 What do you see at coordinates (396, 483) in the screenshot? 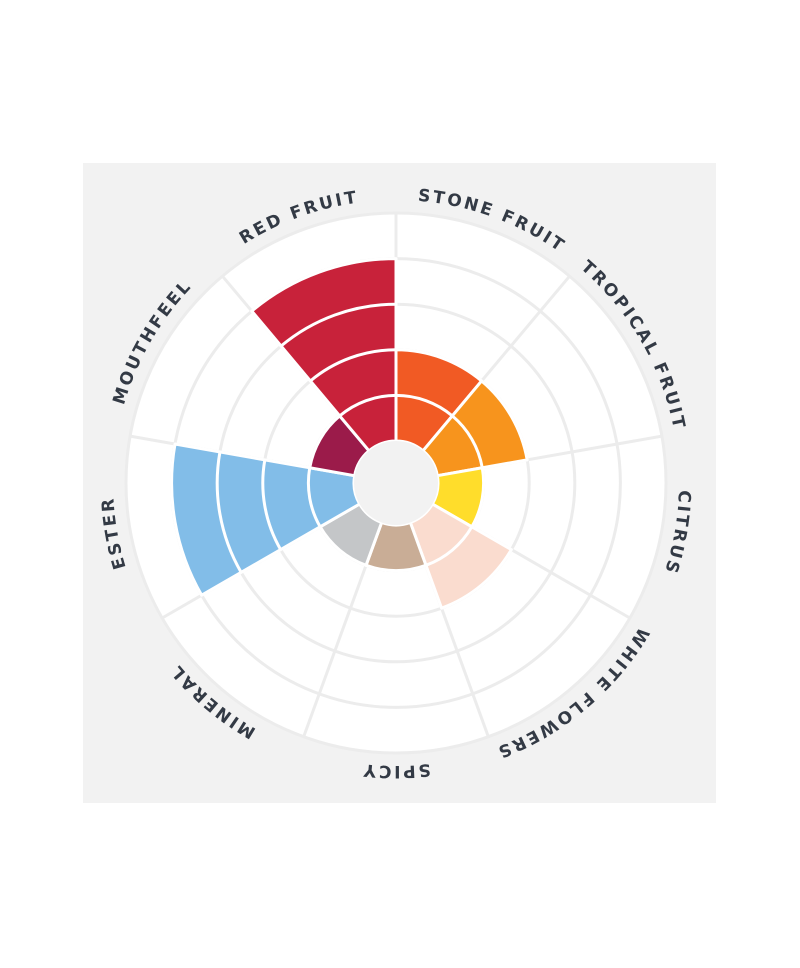
I see `center-hole` at bounding box center [396, 483].